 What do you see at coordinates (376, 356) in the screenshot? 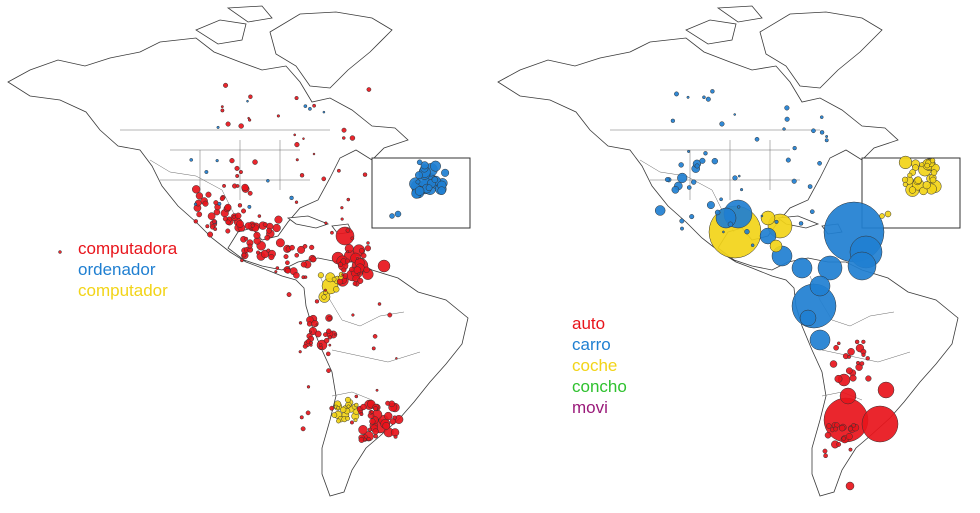
I see `border-line` at bounding box center [376, 356].